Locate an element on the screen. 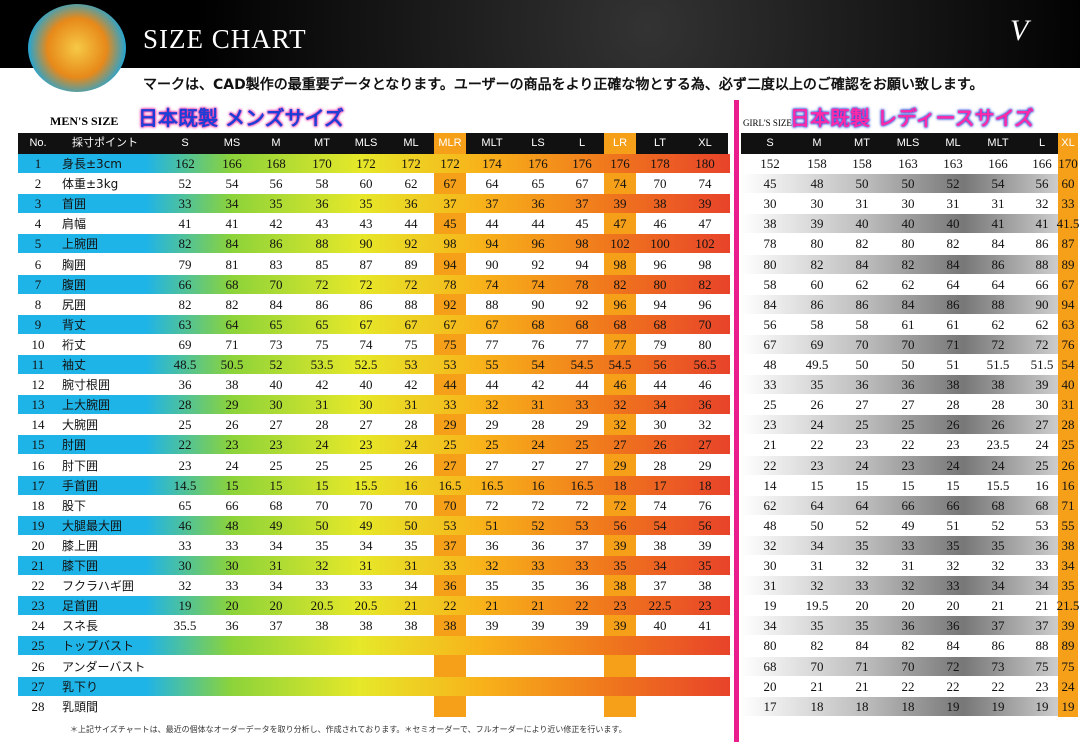  men-value: 64 is located at coordinates (492, 184).